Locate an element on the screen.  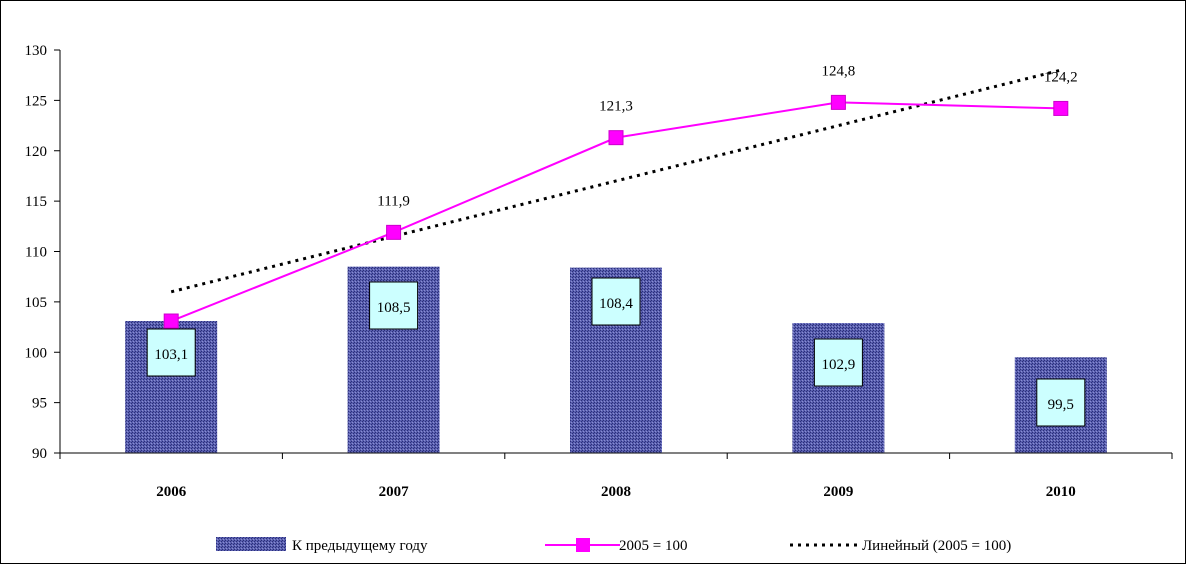
x-tick-label: 2007 is located at coordinates (394, 492).